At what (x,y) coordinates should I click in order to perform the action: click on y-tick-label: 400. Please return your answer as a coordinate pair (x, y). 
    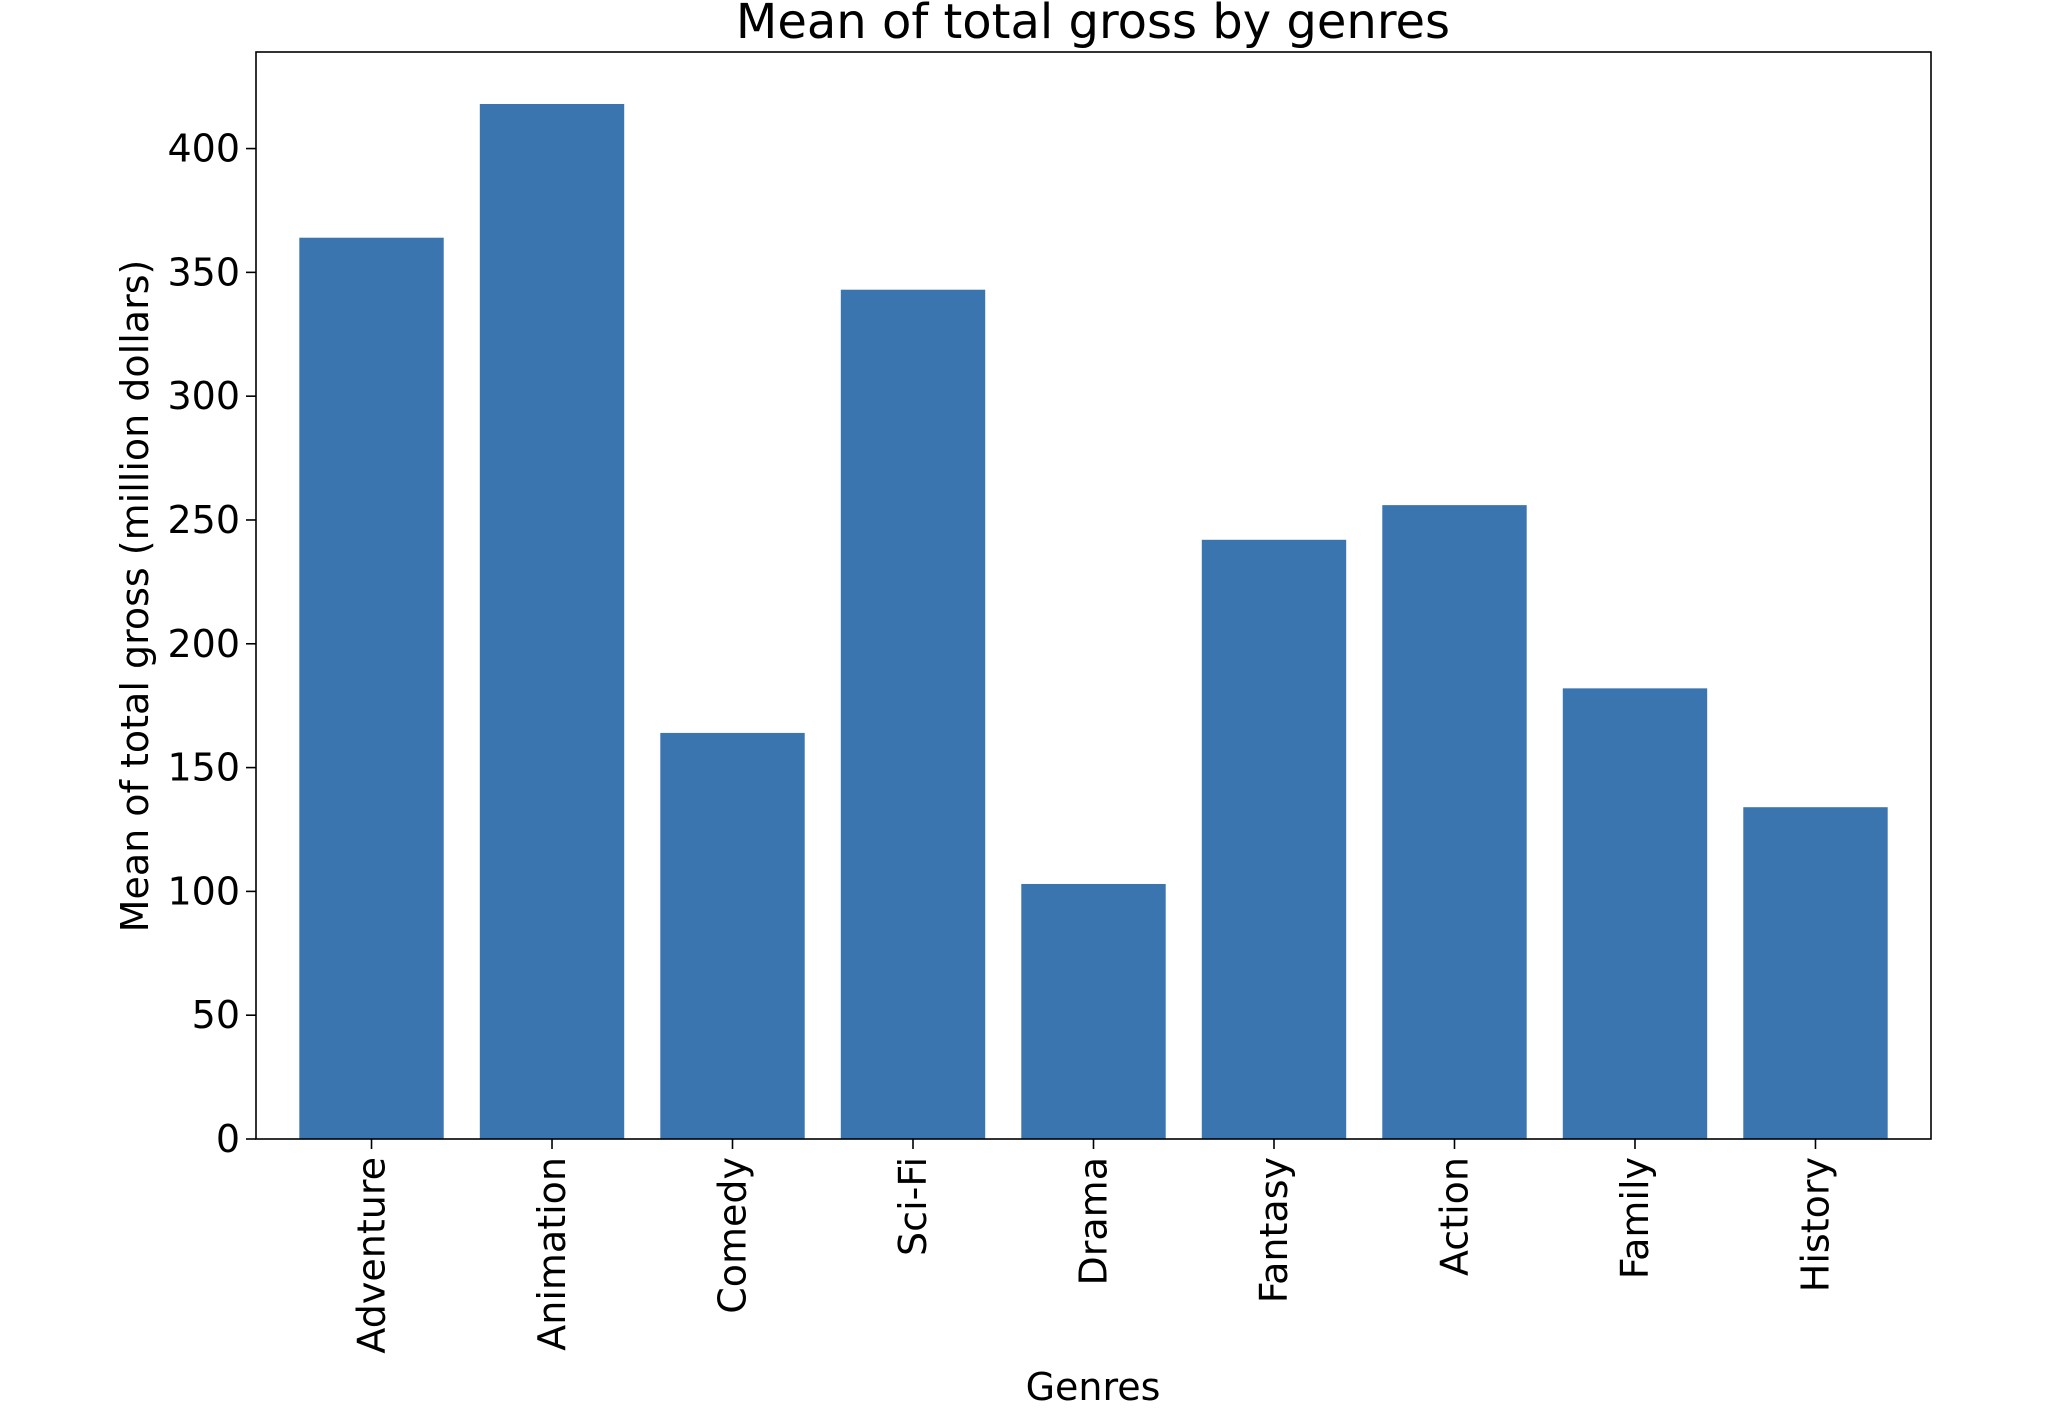
    Looking at the image, I should click on (203, 149).